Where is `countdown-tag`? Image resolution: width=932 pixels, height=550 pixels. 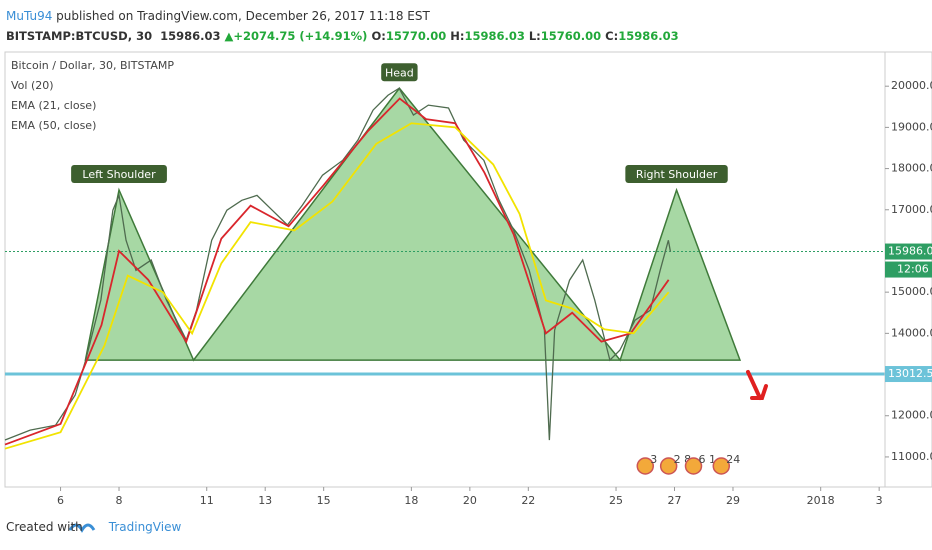 countdown-tag is located at coordinates (908, 269).